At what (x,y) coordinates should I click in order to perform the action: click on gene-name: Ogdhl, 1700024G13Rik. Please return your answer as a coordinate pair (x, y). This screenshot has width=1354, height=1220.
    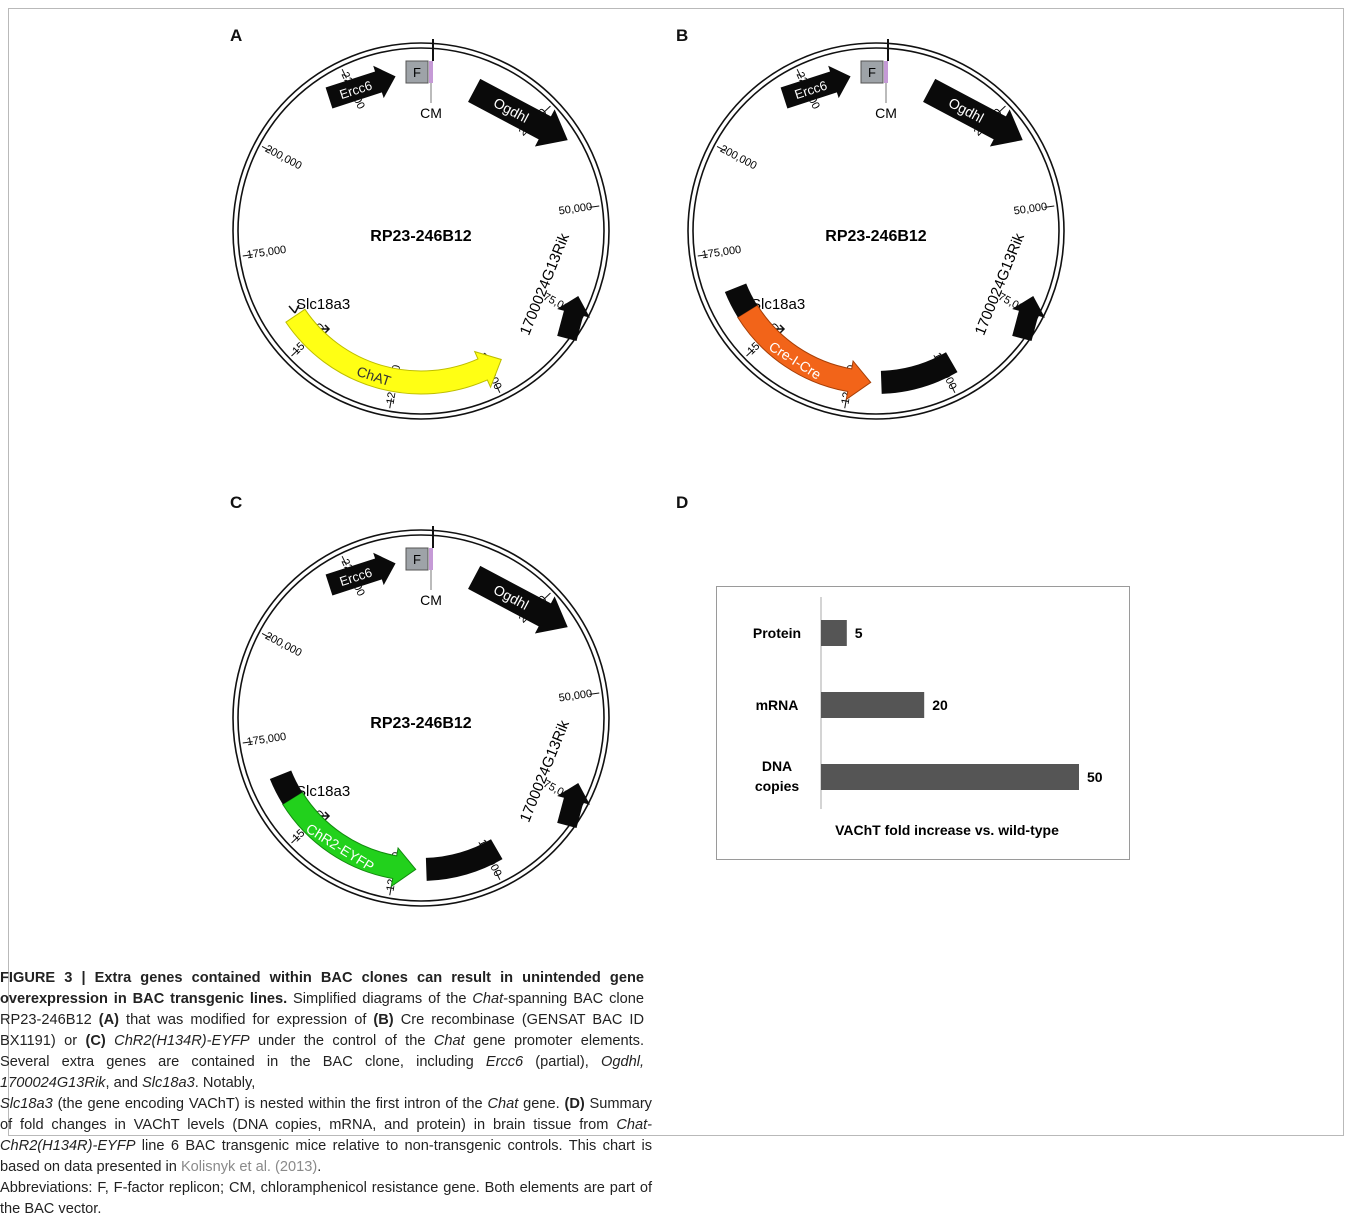
    Looking at the image, I should click on (322, 1072).